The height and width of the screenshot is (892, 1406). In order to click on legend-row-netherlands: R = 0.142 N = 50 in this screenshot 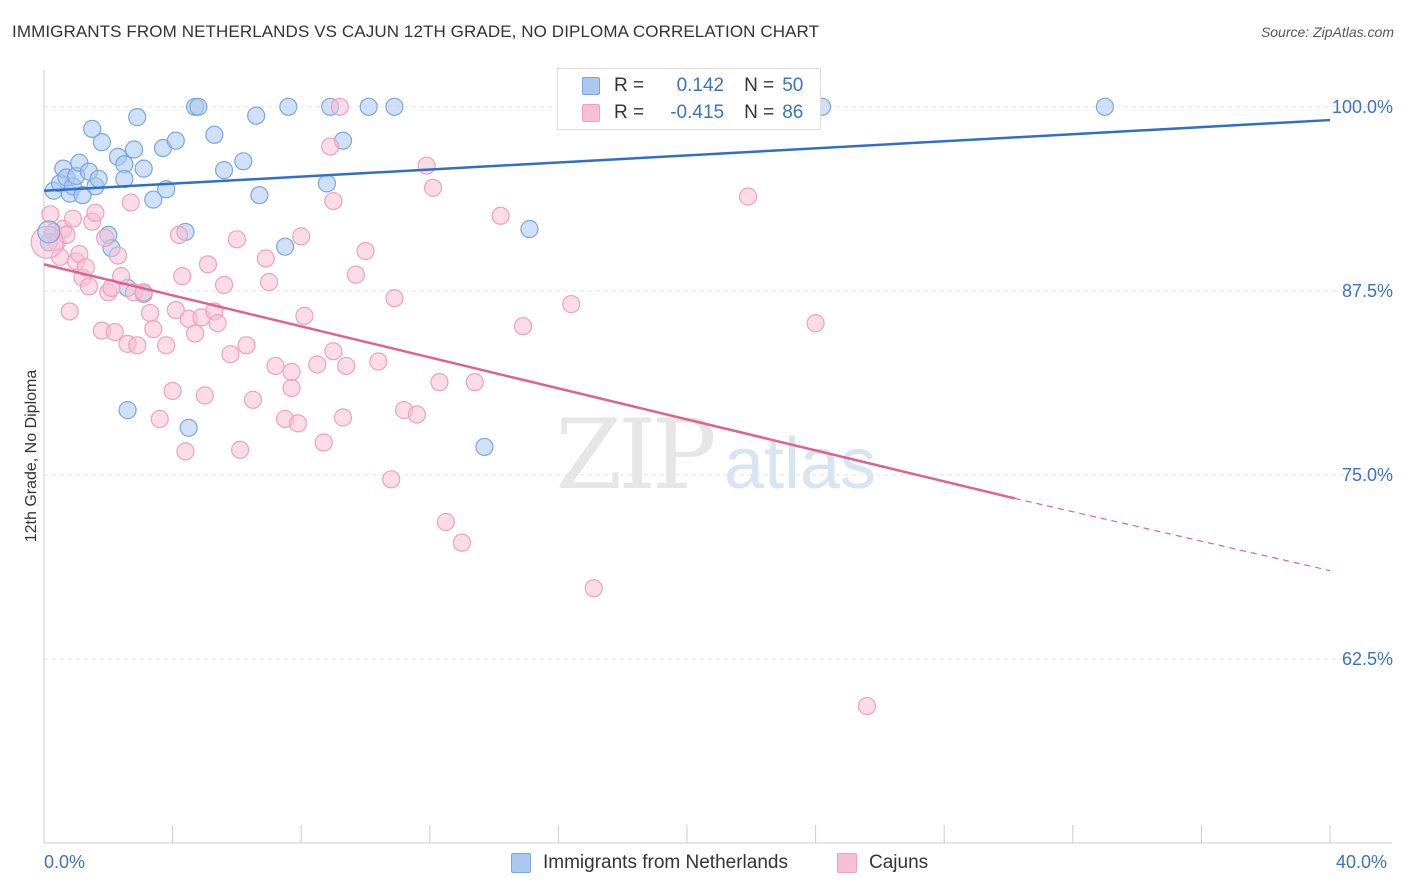, I will do `click(692, 86)`.